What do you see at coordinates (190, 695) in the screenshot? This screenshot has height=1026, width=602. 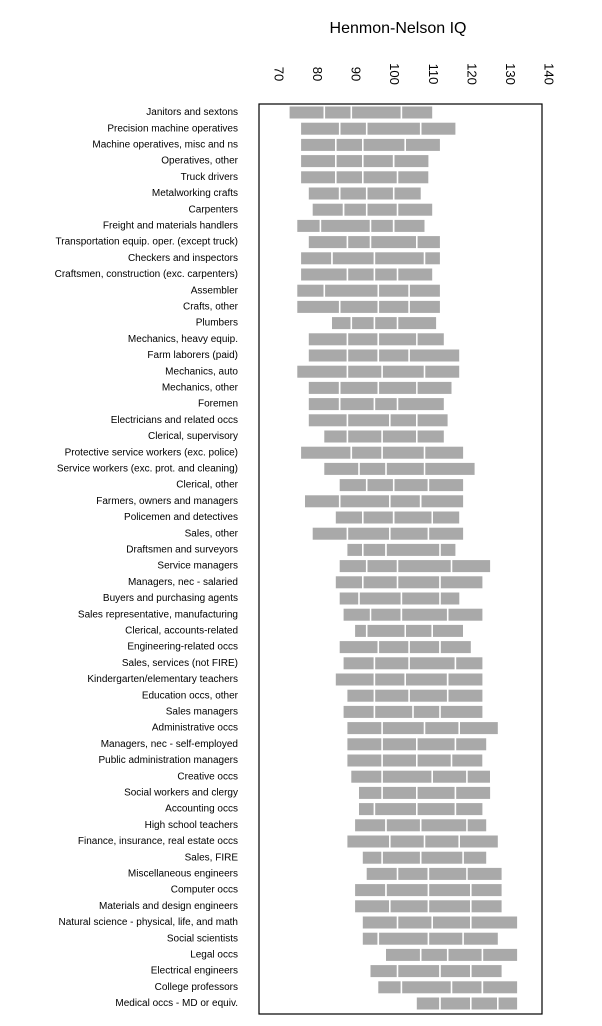 I see `category-label: Education occs, other` at bounding box center [190, 695].